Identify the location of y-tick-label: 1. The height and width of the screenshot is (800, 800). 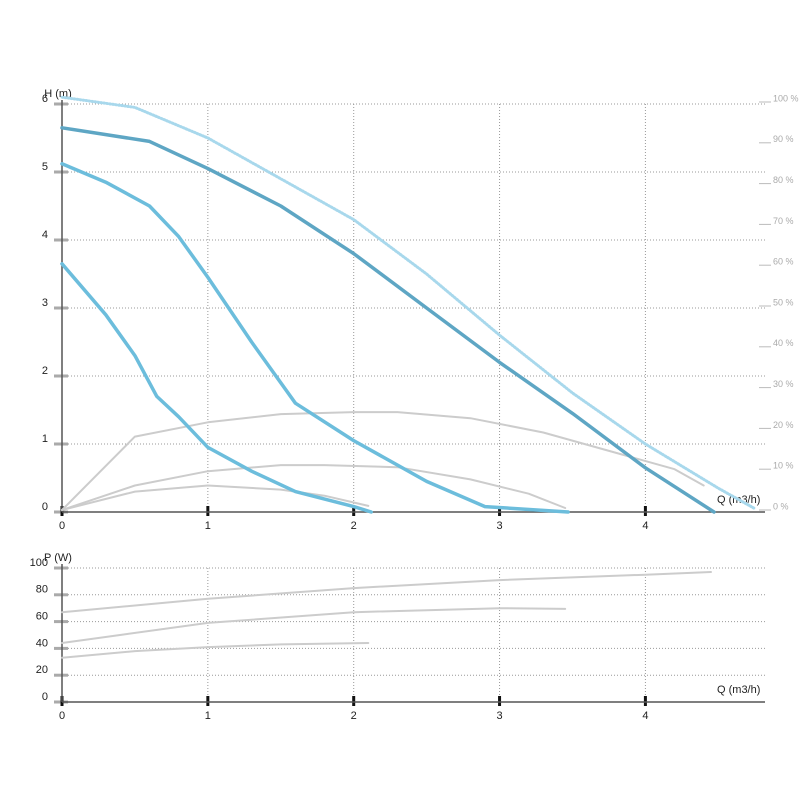
(45, 439).